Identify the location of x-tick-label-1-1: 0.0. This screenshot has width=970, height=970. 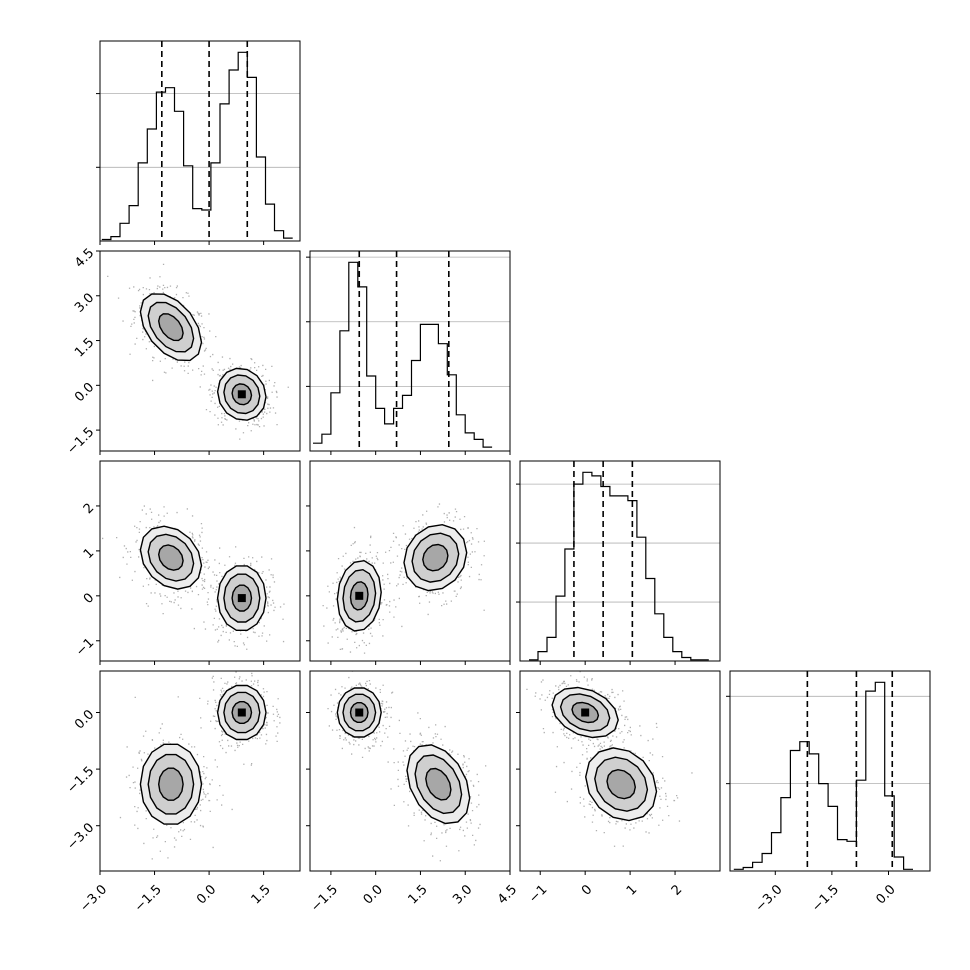
(373, 894).